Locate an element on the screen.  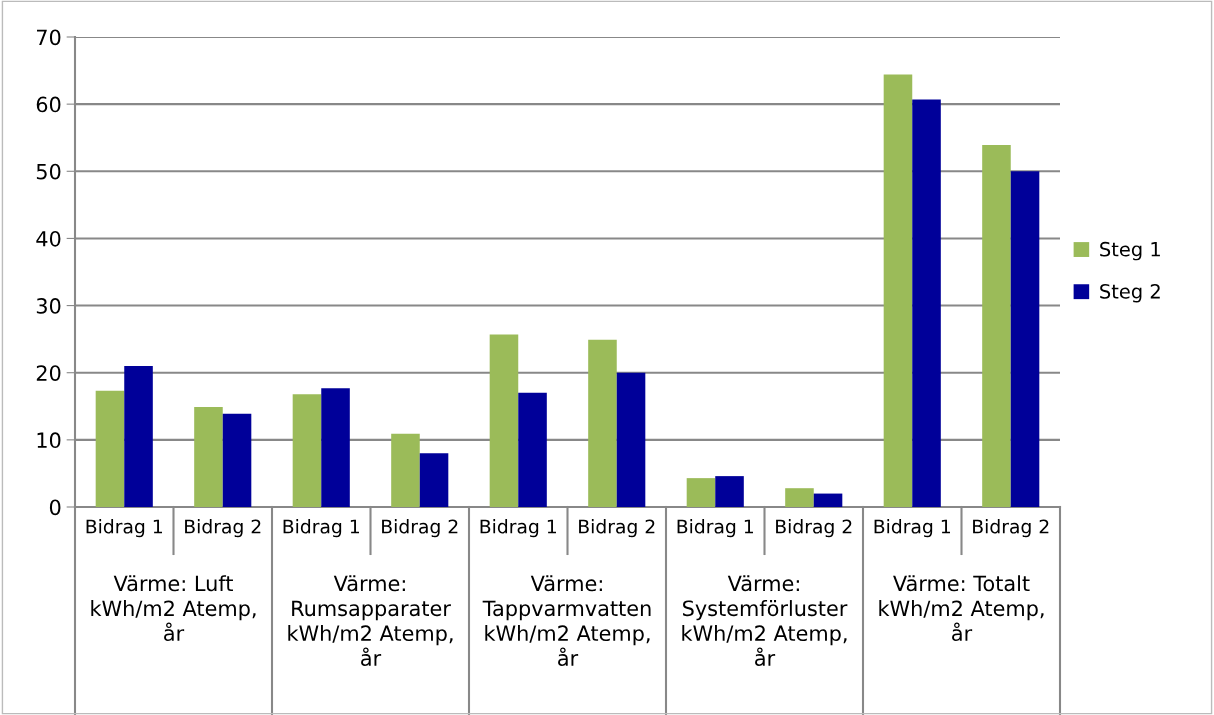
y-tick-label: 20 is located at coordinates (48, 373).